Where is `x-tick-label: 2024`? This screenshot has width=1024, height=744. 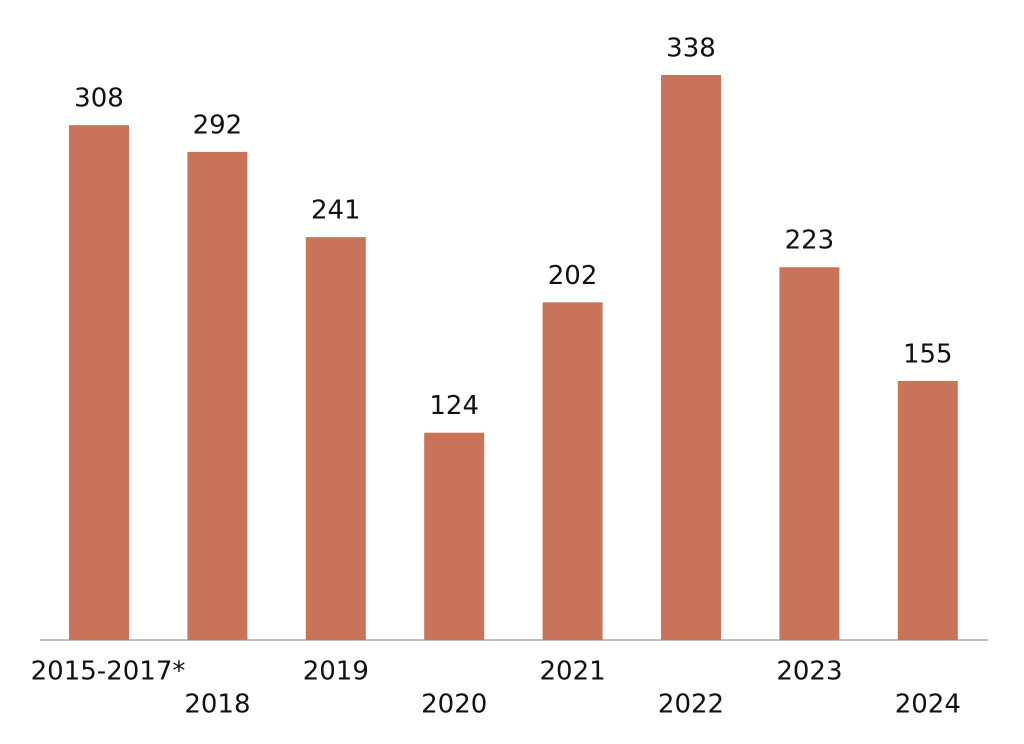
x-tick-label: 2024 is located at coordinates (928, 705).